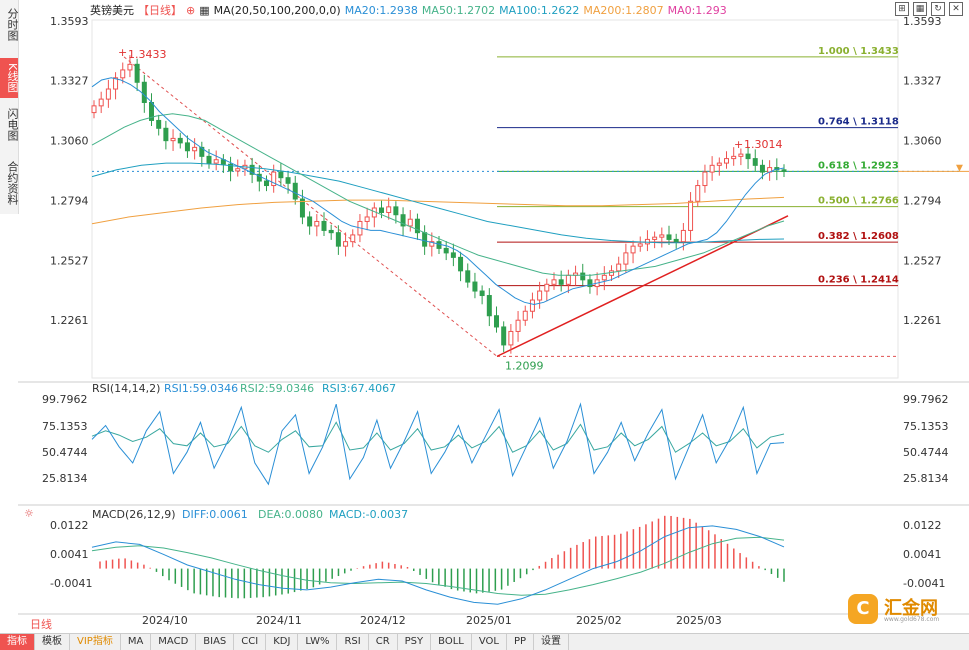 Image resolution: width=969 pixels, height=650 pixels. Describe the element at coordinates (9, 78) in the screenshot. I see `tab-kline: K线图` at that location.